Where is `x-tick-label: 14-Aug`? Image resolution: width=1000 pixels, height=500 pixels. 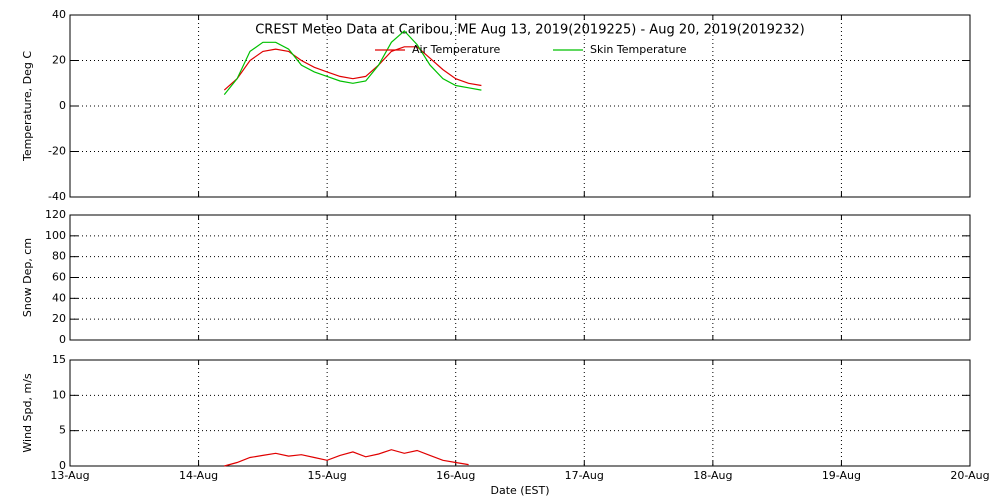 x-tick-label: 14-Aug is located at coordinates (198, 475).